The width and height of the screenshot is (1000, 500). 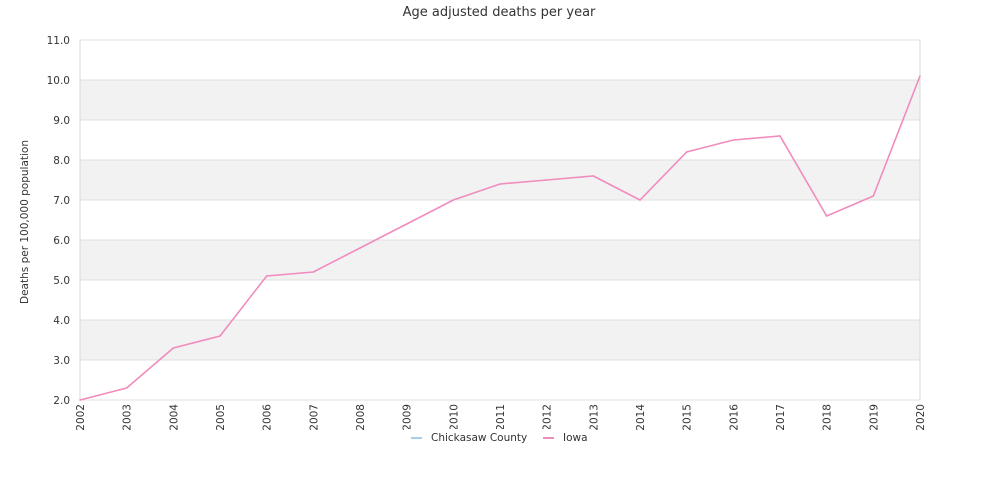 I want to click on y-tick-label: 3.0, so click(x=61, y=361).